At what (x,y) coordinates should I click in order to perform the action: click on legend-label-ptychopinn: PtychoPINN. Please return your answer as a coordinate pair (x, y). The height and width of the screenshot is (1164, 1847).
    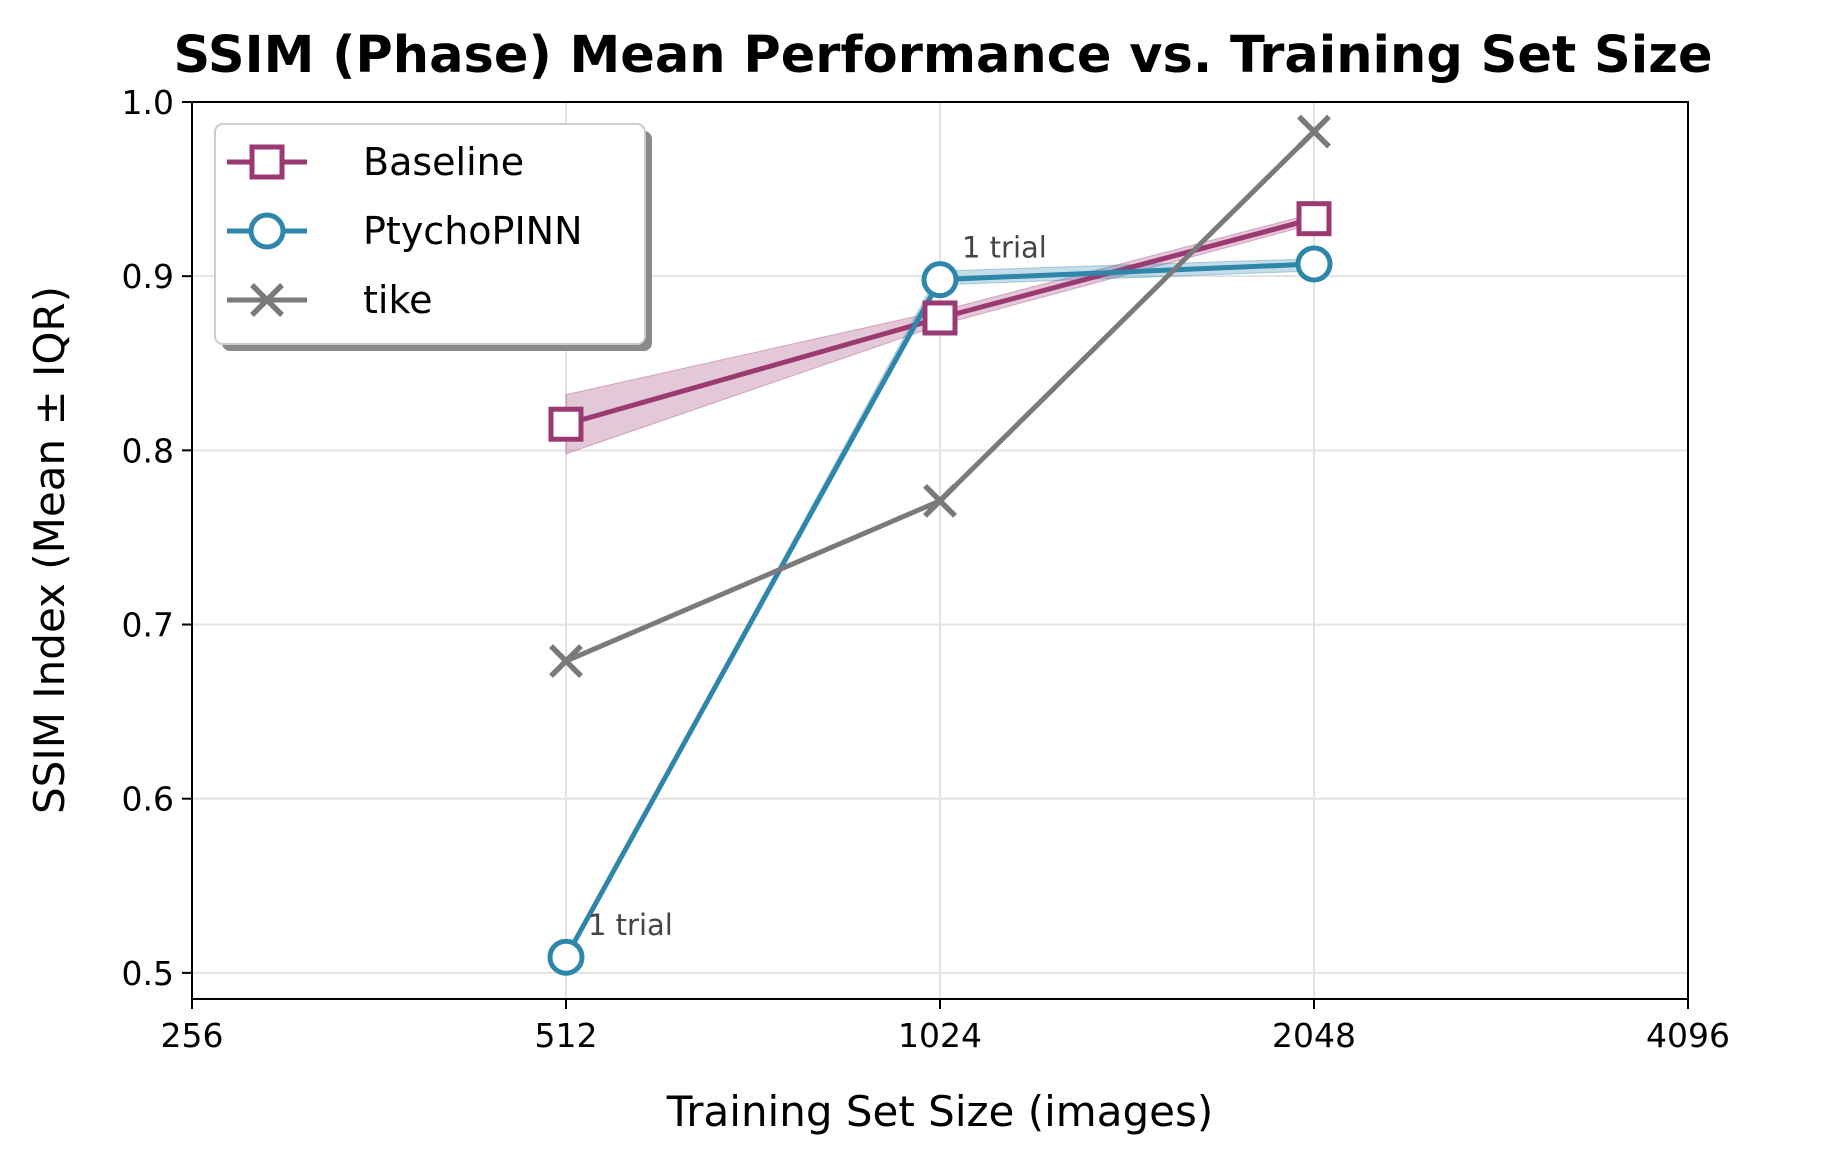
    Looking at the image, I should click on (473, 231).